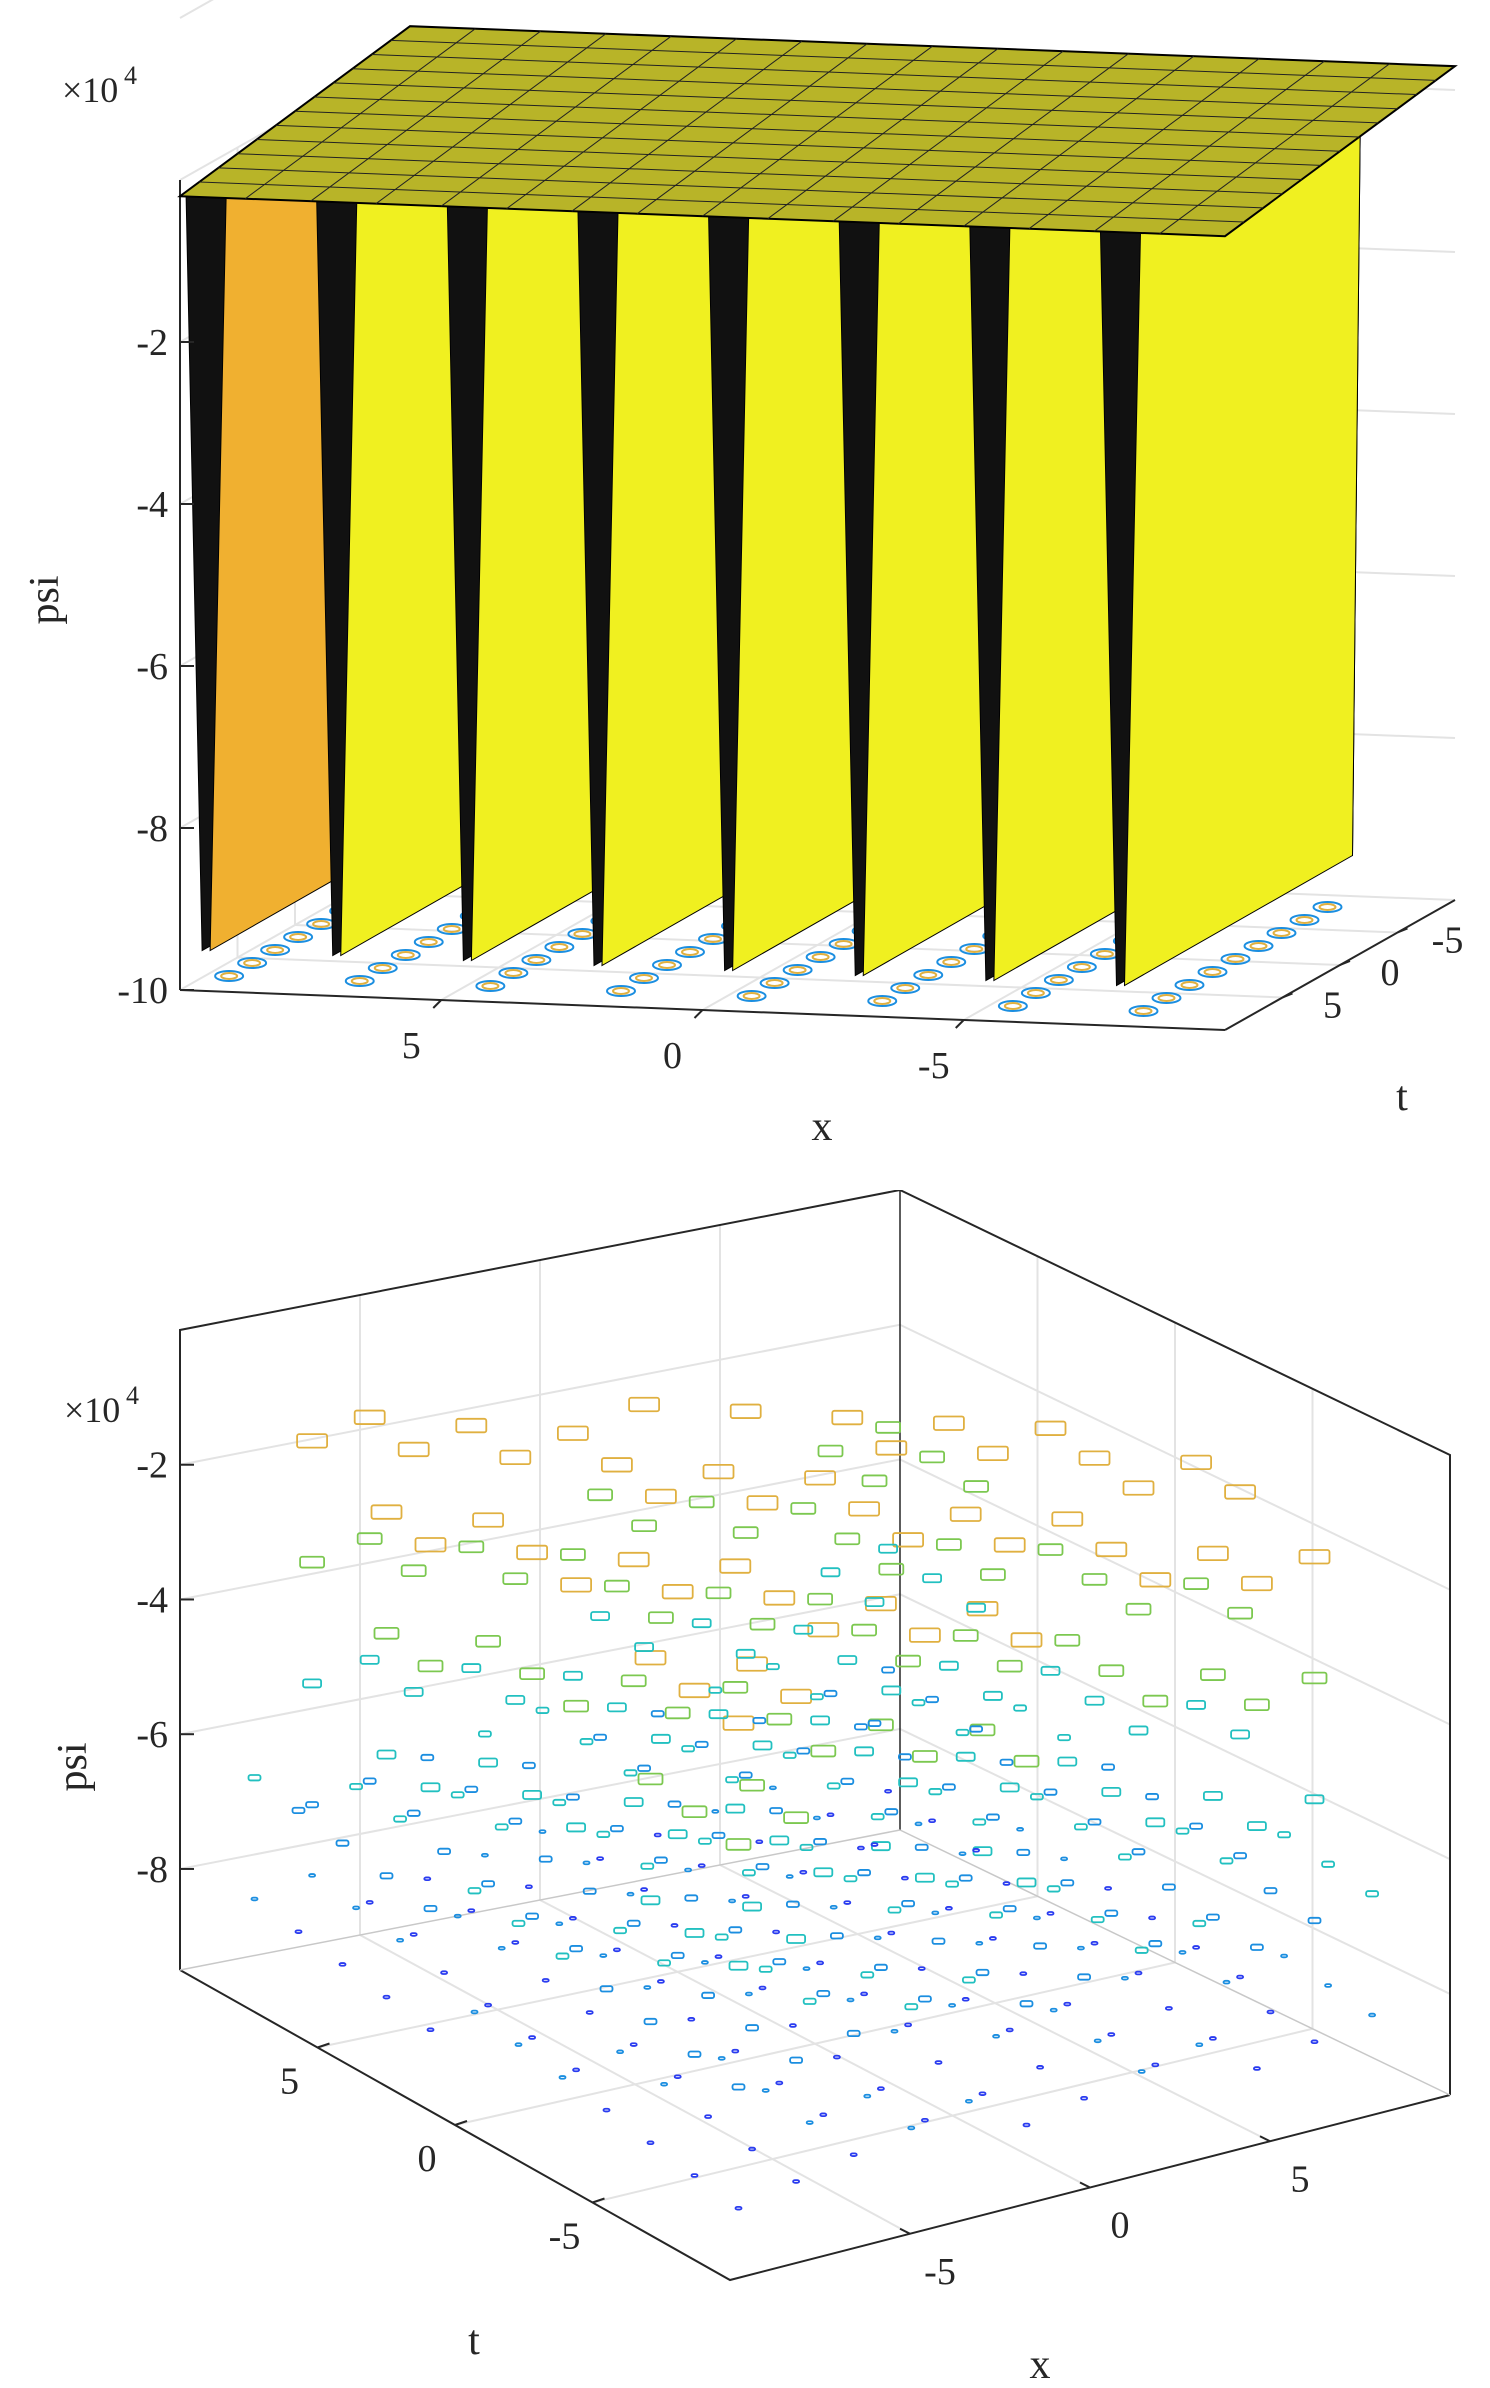 This screenshot has height=2388, width=1490. I want to click on yaxis-label: t, so click(1402, 1097).